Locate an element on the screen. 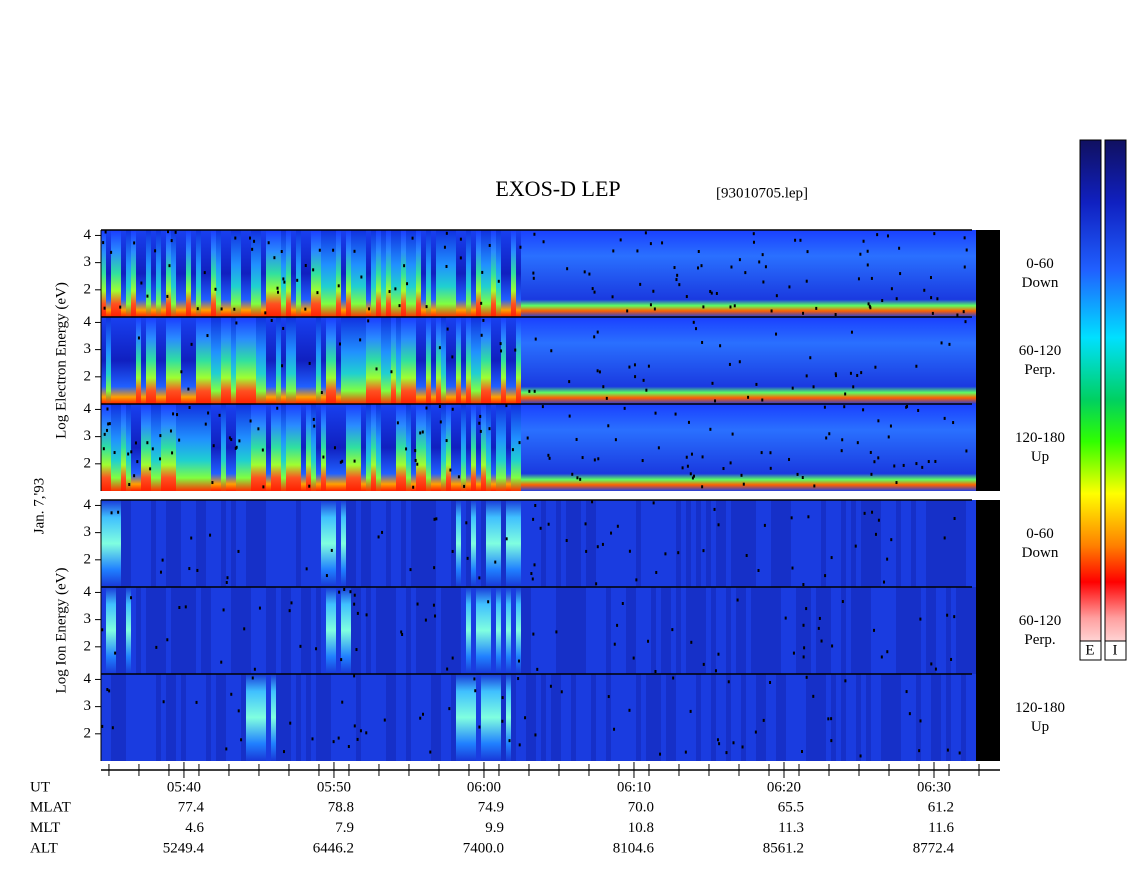 This screenshot has width=1130, height=875. readout-value: 61.2 is located at coordinates (941, 807).